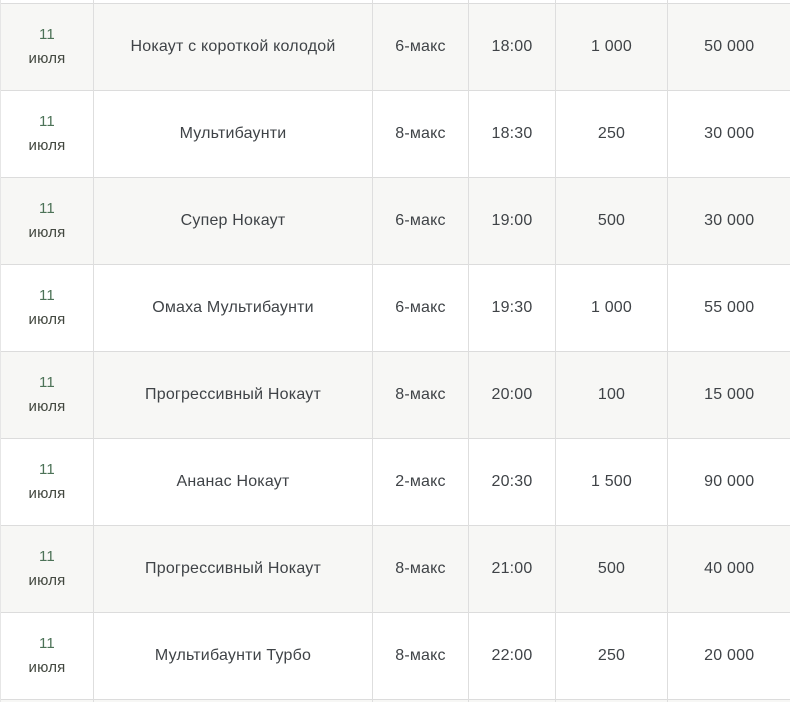 This screenshot has height=702, width=790. I want to click on table-row-partial-top, so click(395, 2).